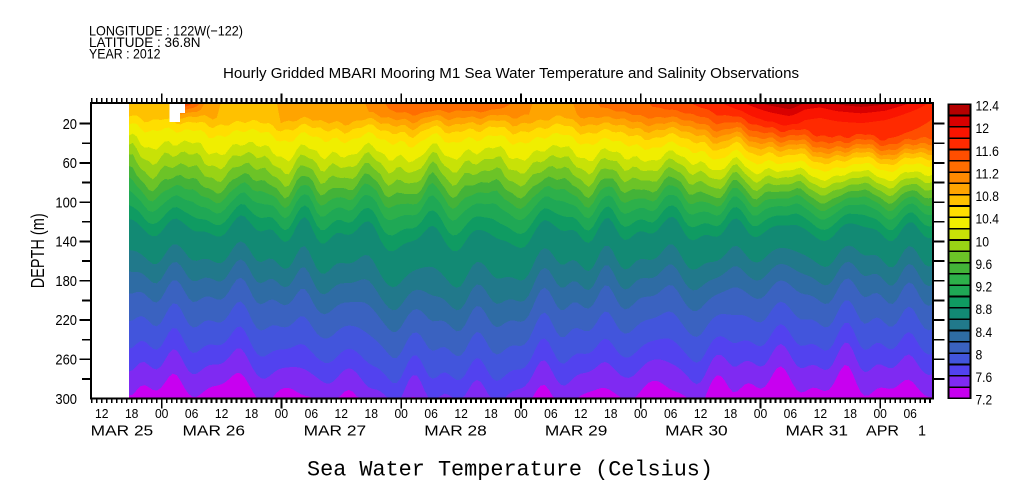 This screenshot has height=504, width=1009. Describe the element at coordinates (510, 470) in the screenshot. I see `svg-text:Sea Water Temperature (Celsius: Sea Water Temperature (Celsius)` at that location.